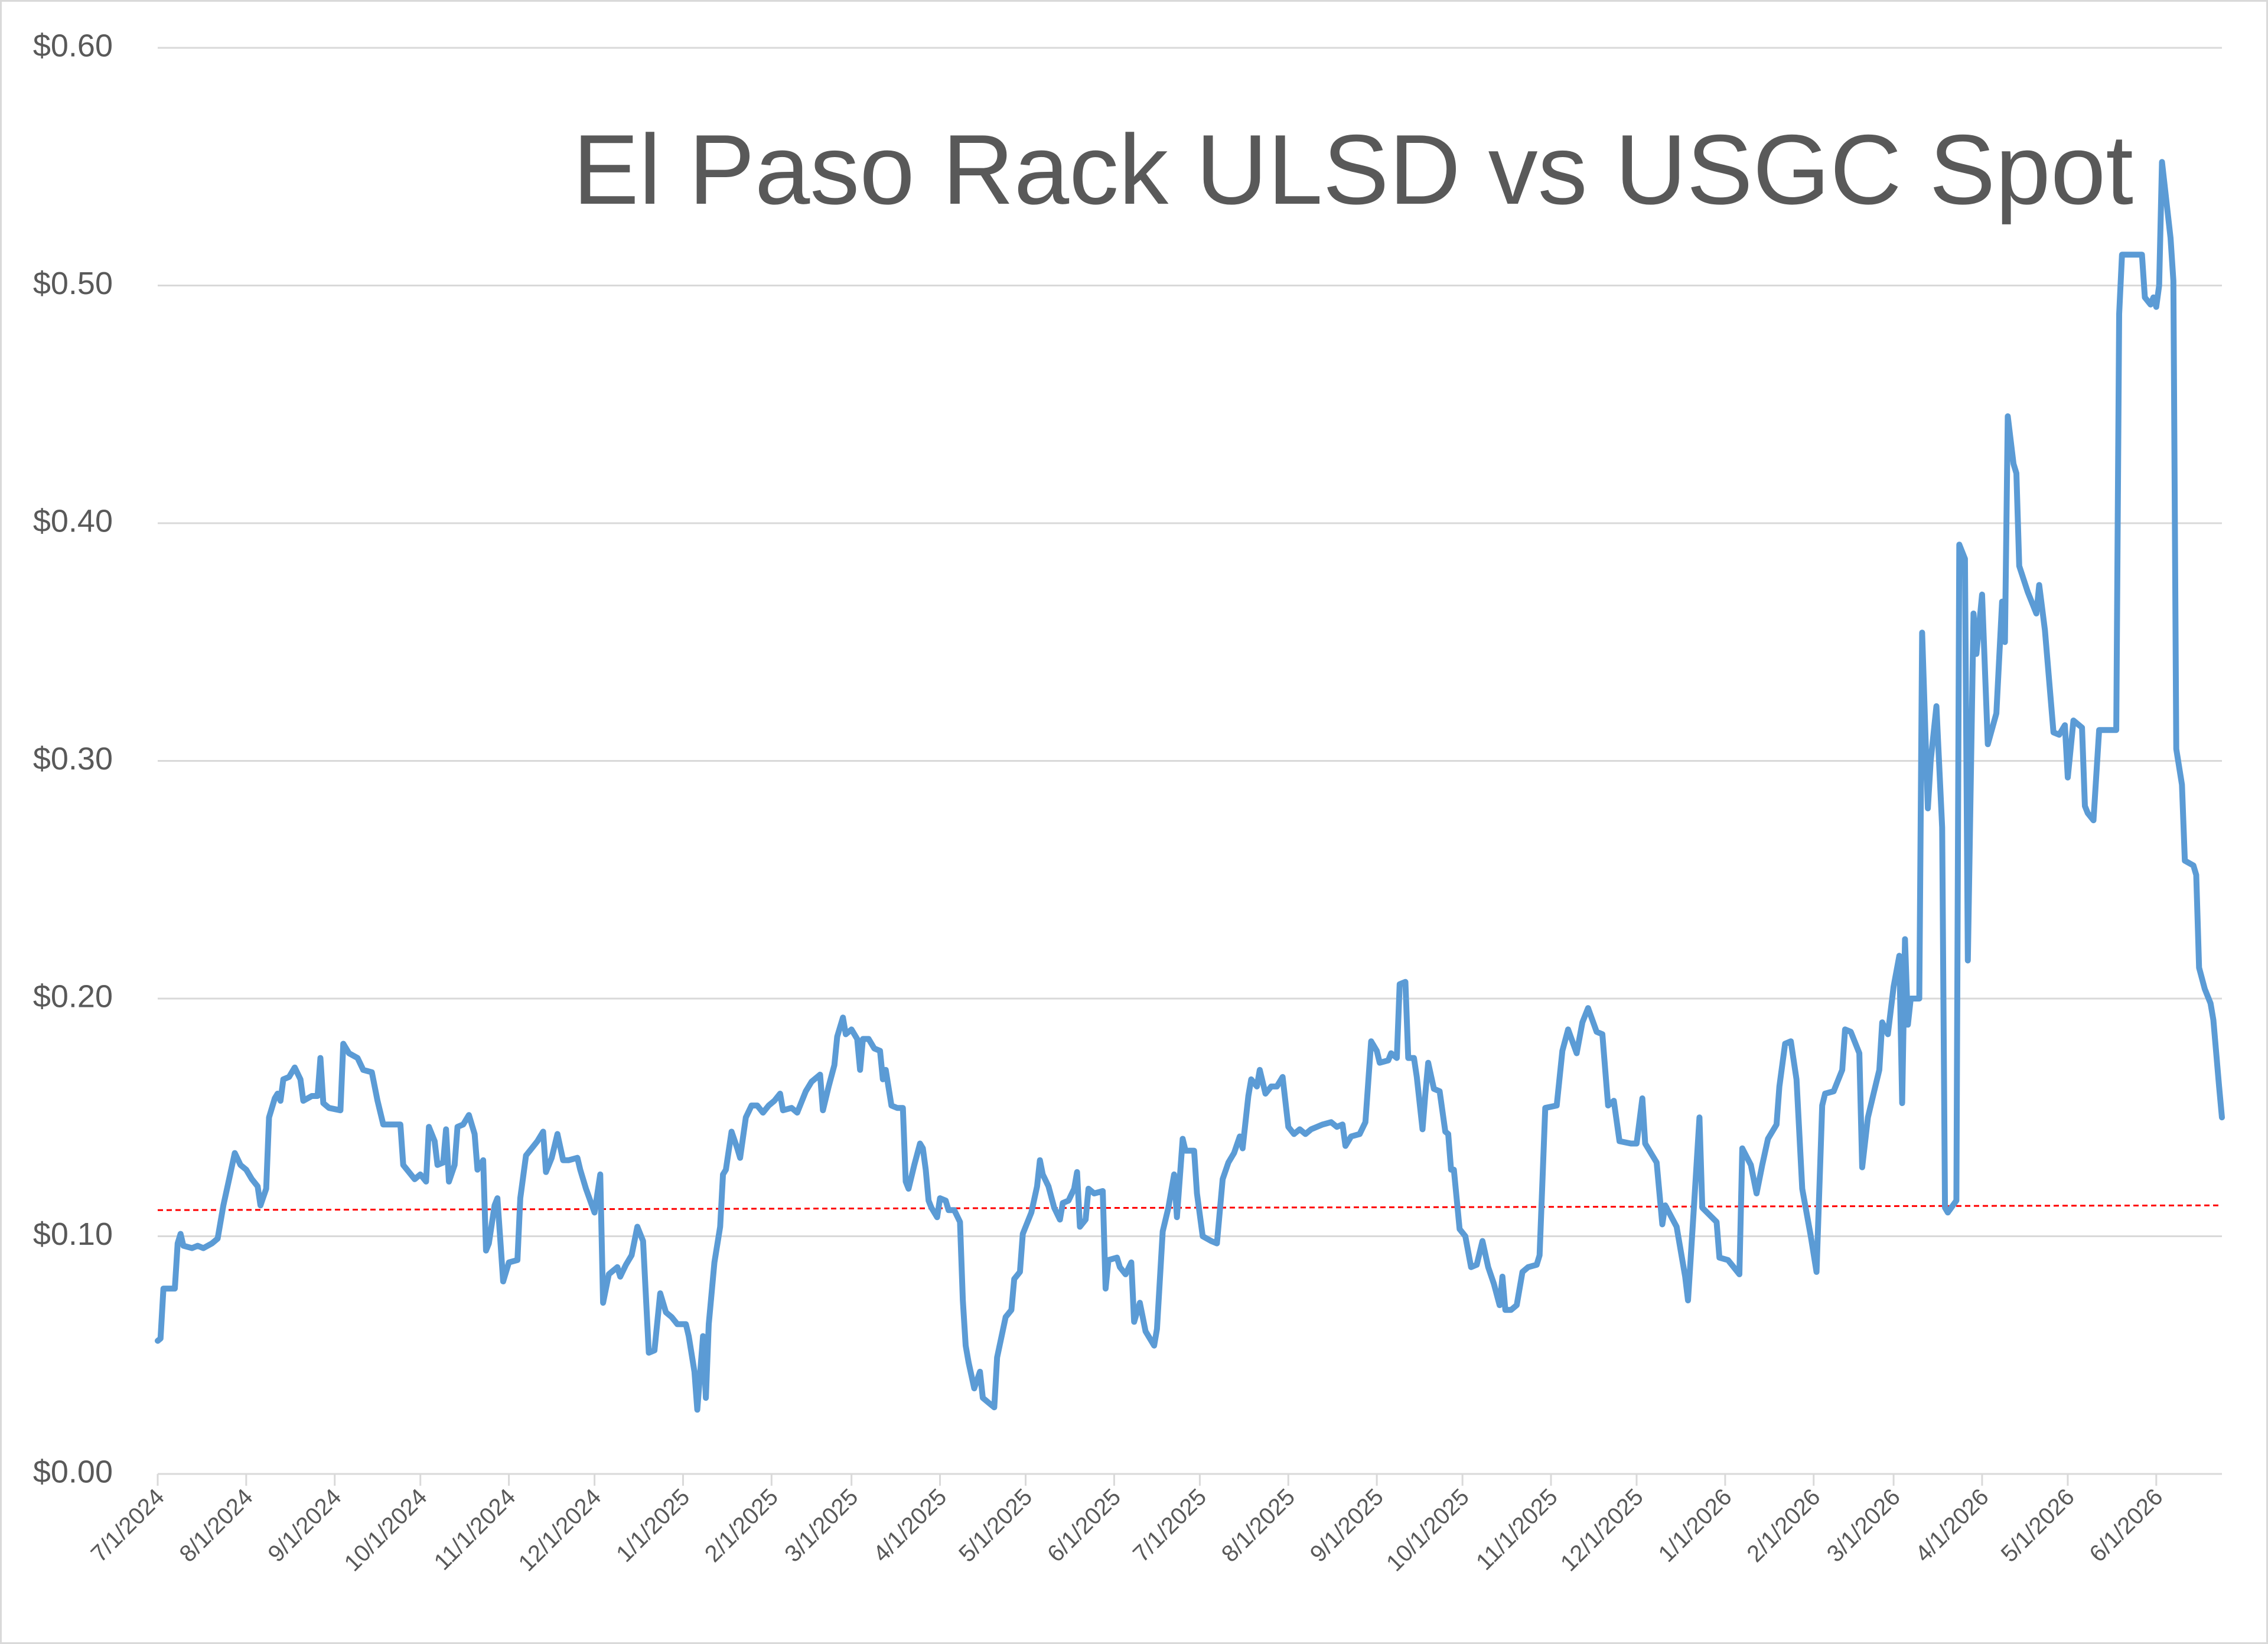 Image resolution: width=2268 pixels, height=1644 pixels. What do you see at coordinates (73, 521) in the screenshot?
I see `y-tick-label: $0.40` at bounding box center [73, 521].